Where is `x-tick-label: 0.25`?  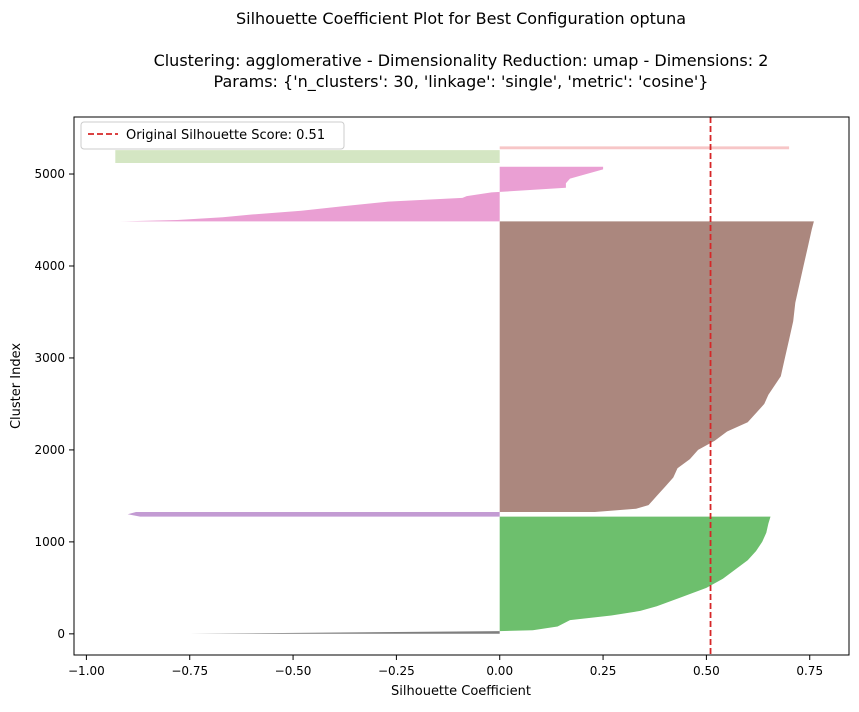 x-tick-label: 0.25 is located at coordinates (603, 671).